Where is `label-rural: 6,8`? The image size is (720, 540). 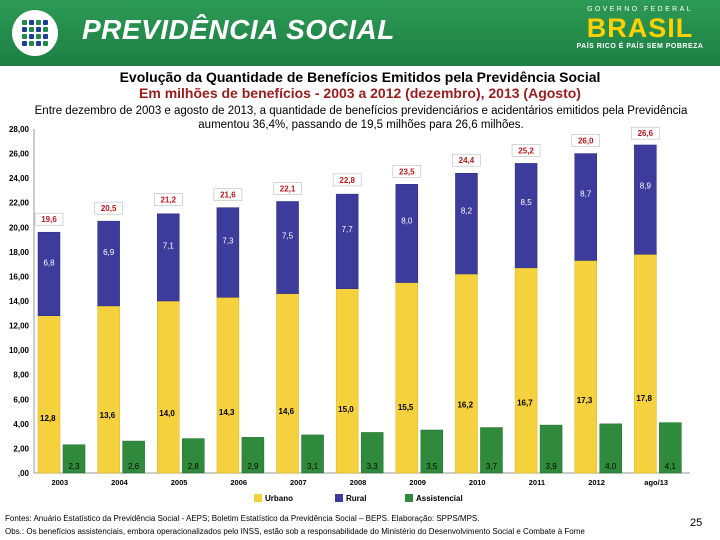 label-rural: 6,8 is located at coordinates (49, 263).